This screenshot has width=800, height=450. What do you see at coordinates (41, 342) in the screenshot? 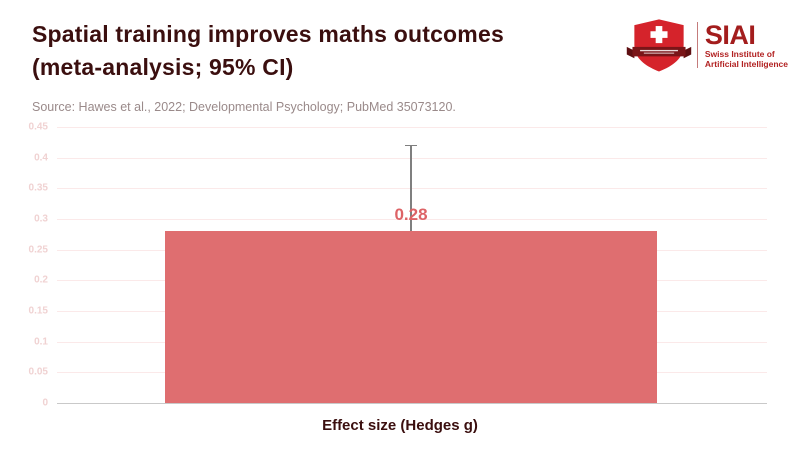
I see `y-tick-label: 0.1` at bounding box center [41, 342].